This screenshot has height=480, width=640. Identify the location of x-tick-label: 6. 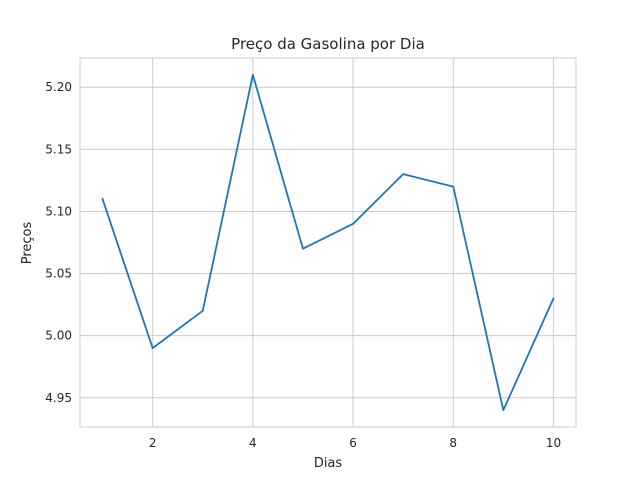
(353, 443).